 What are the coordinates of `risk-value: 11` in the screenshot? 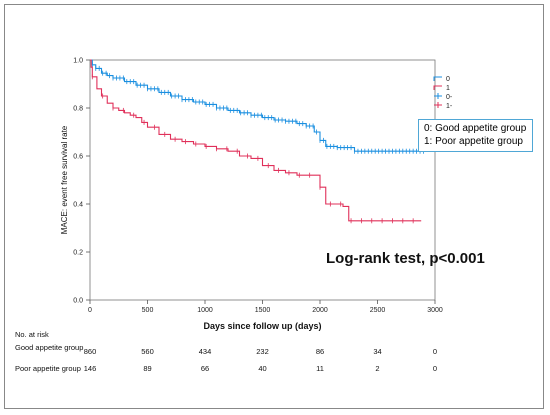 It's located at (320, 368).